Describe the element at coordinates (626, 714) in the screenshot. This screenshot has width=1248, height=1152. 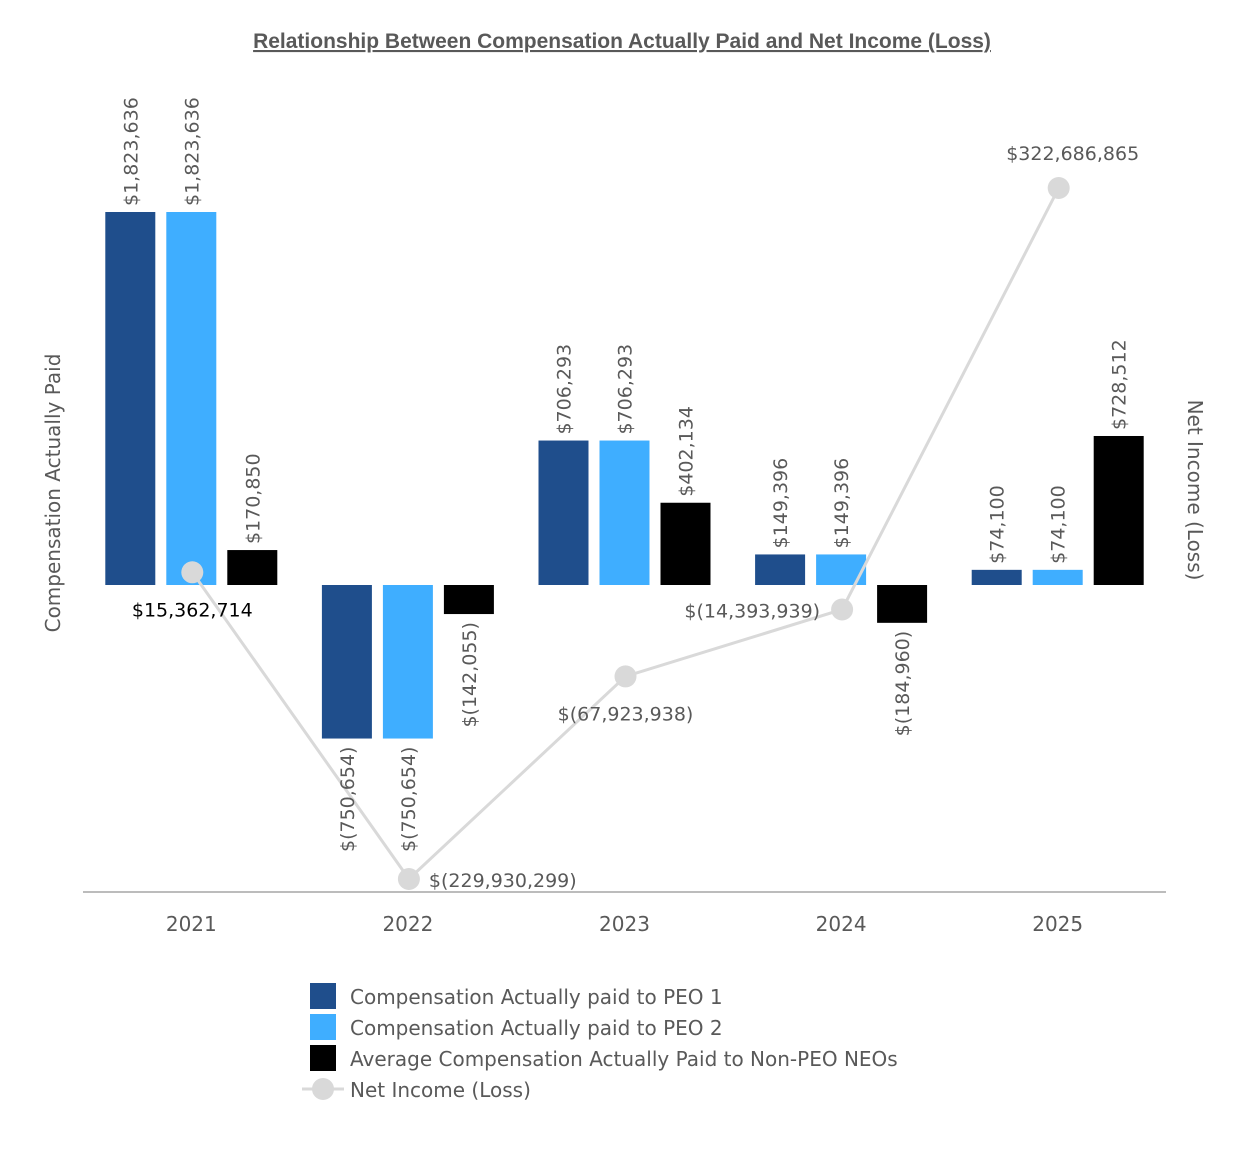
I see `net-income-label-2023: $(67,923,938)` at that location.